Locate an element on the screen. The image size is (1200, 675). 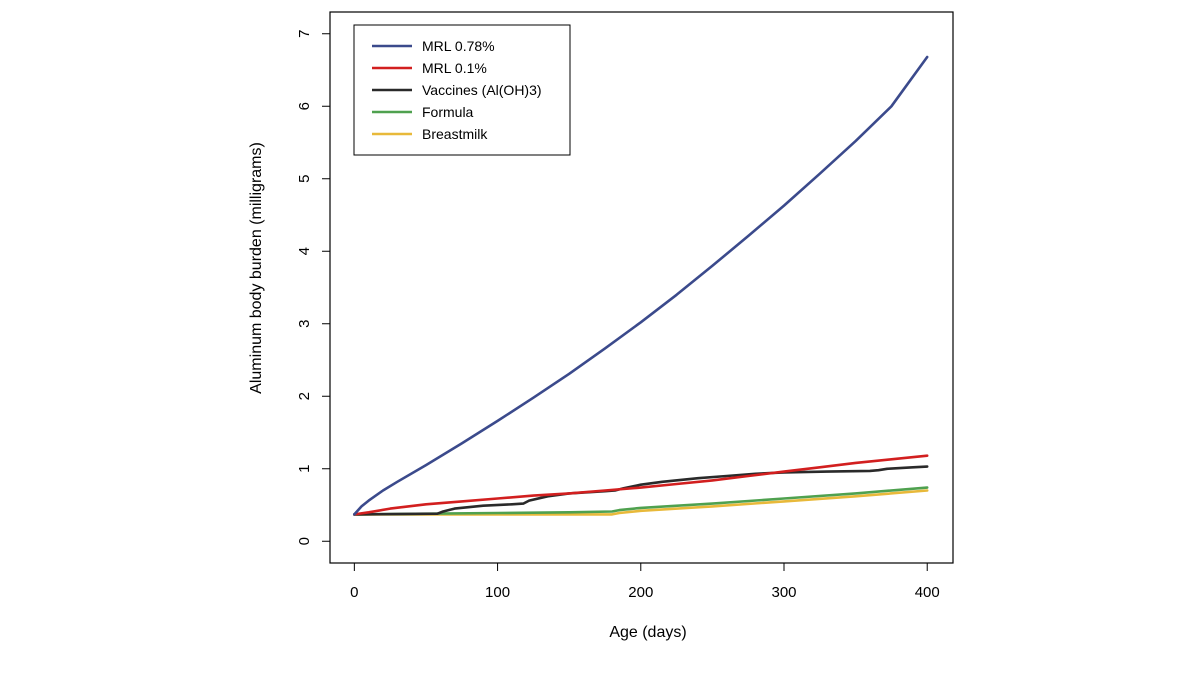
series-line-formula is located at coordinates (641, 501).